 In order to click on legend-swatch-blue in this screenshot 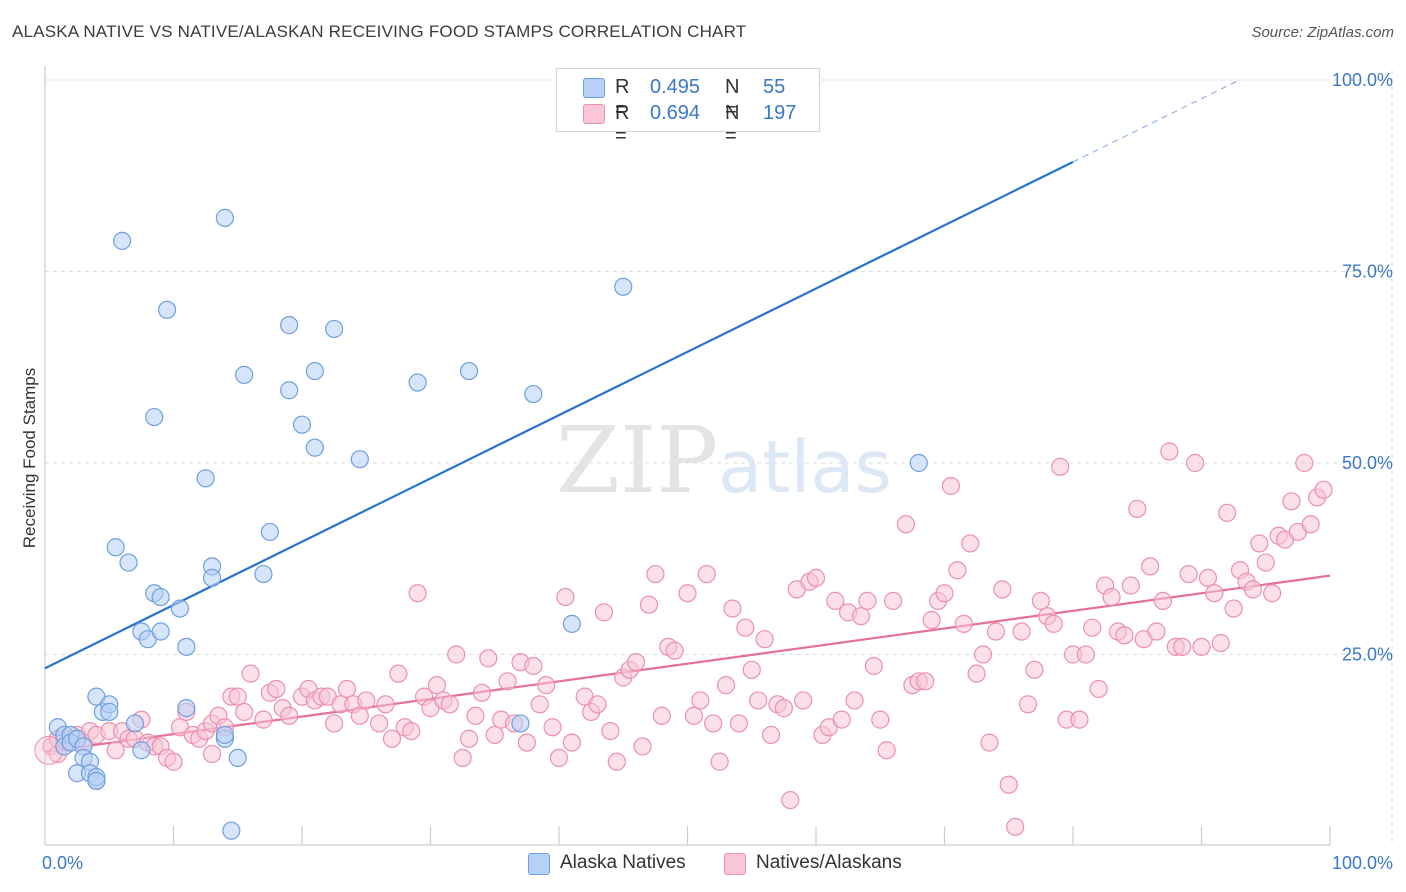, I will do `click(539, 864)`.